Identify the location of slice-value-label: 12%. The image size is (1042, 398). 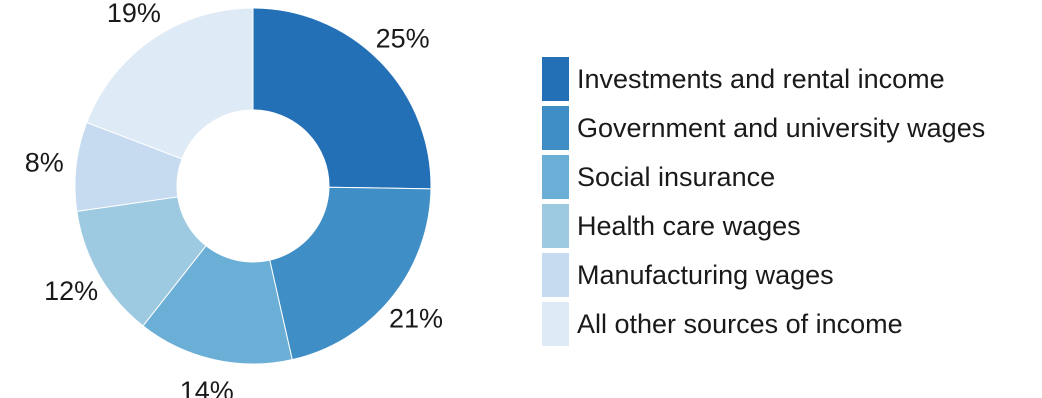
(71, 291).